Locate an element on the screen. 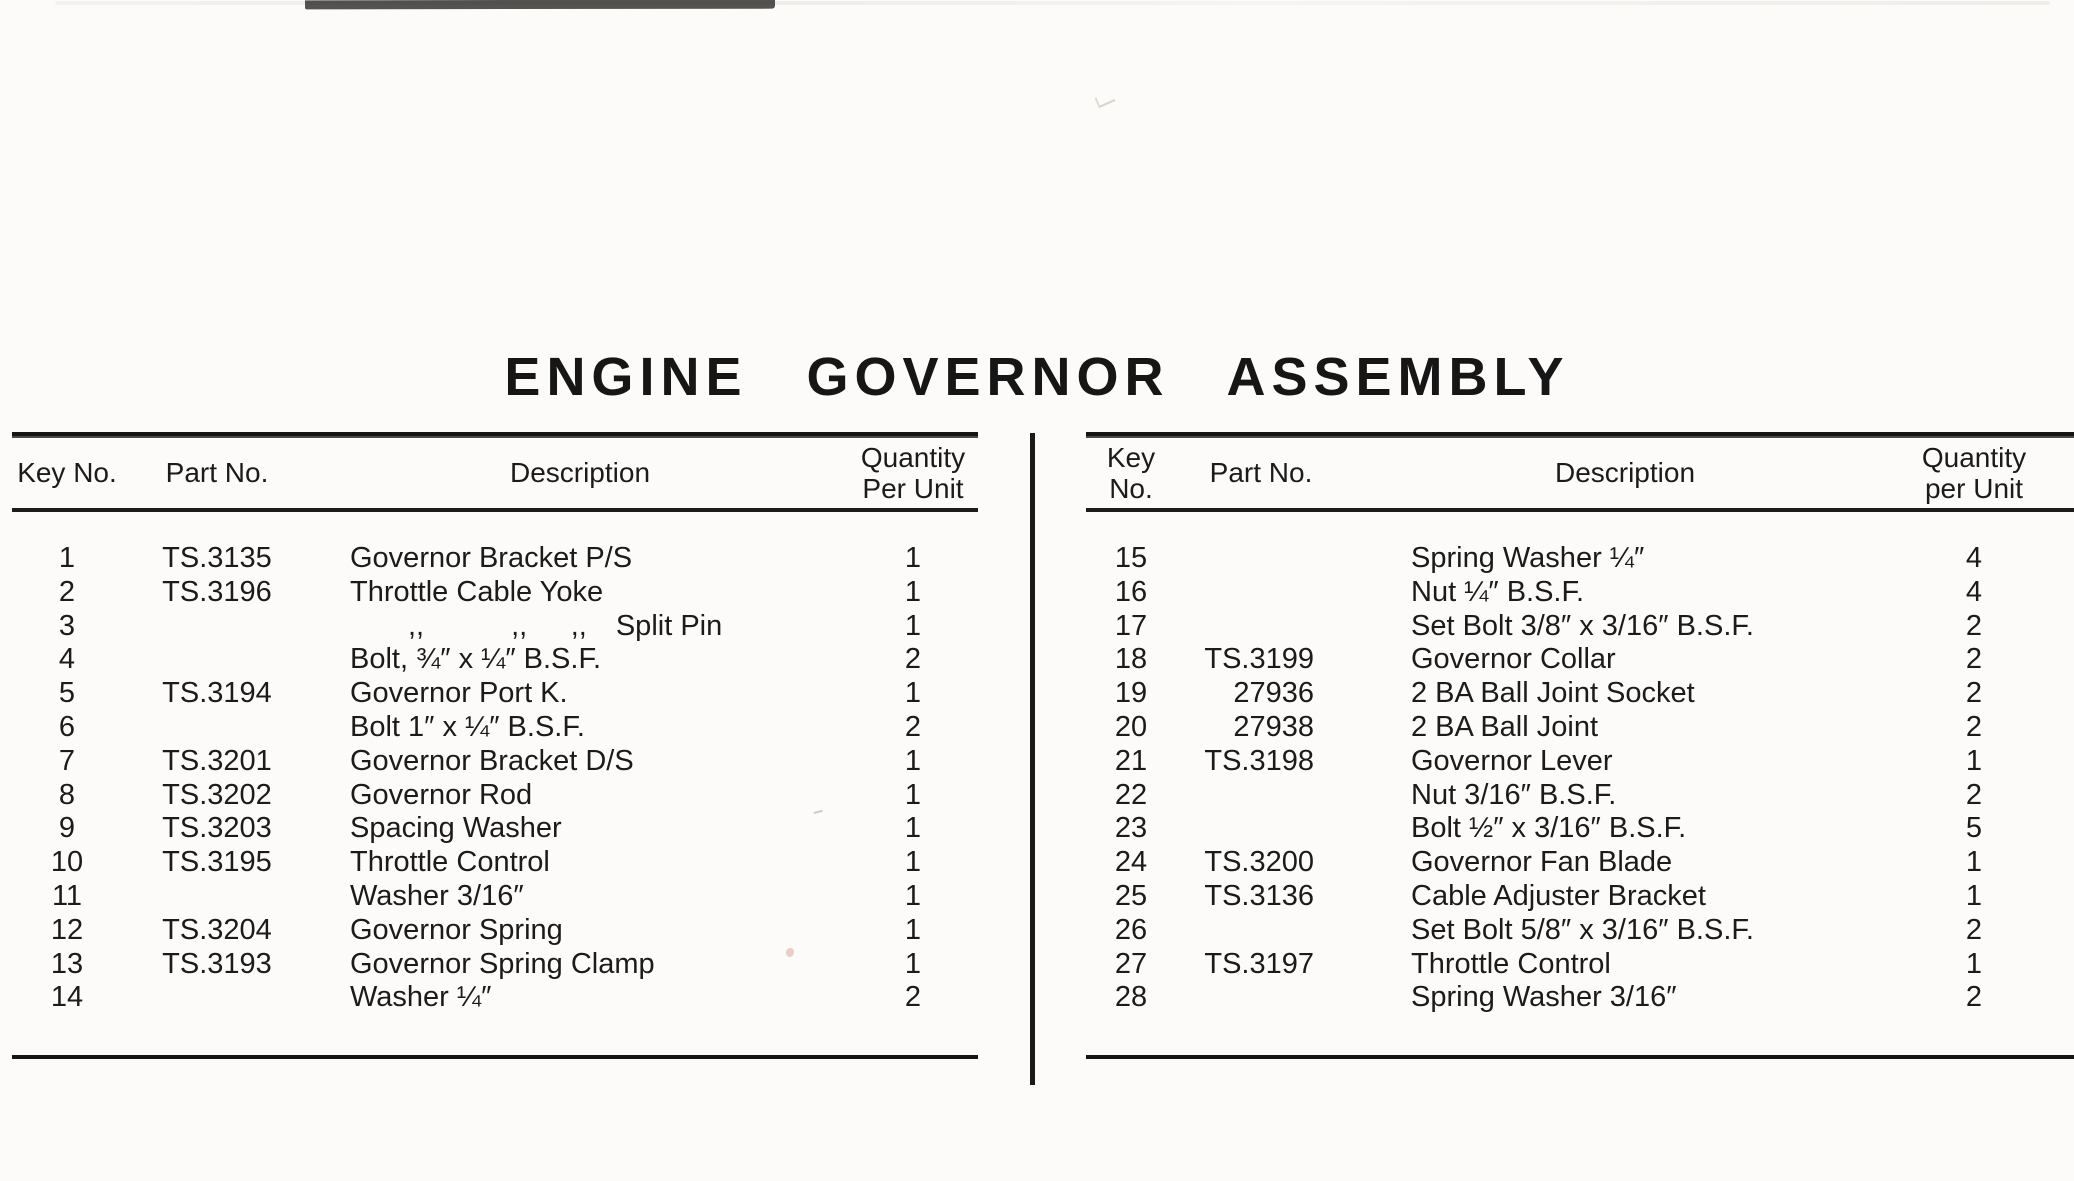 The height and width of the screenshot is (1181, 2074). table-row: 28 Spring Washer 3/16″ 2 is located at coordinates (1580, 998).